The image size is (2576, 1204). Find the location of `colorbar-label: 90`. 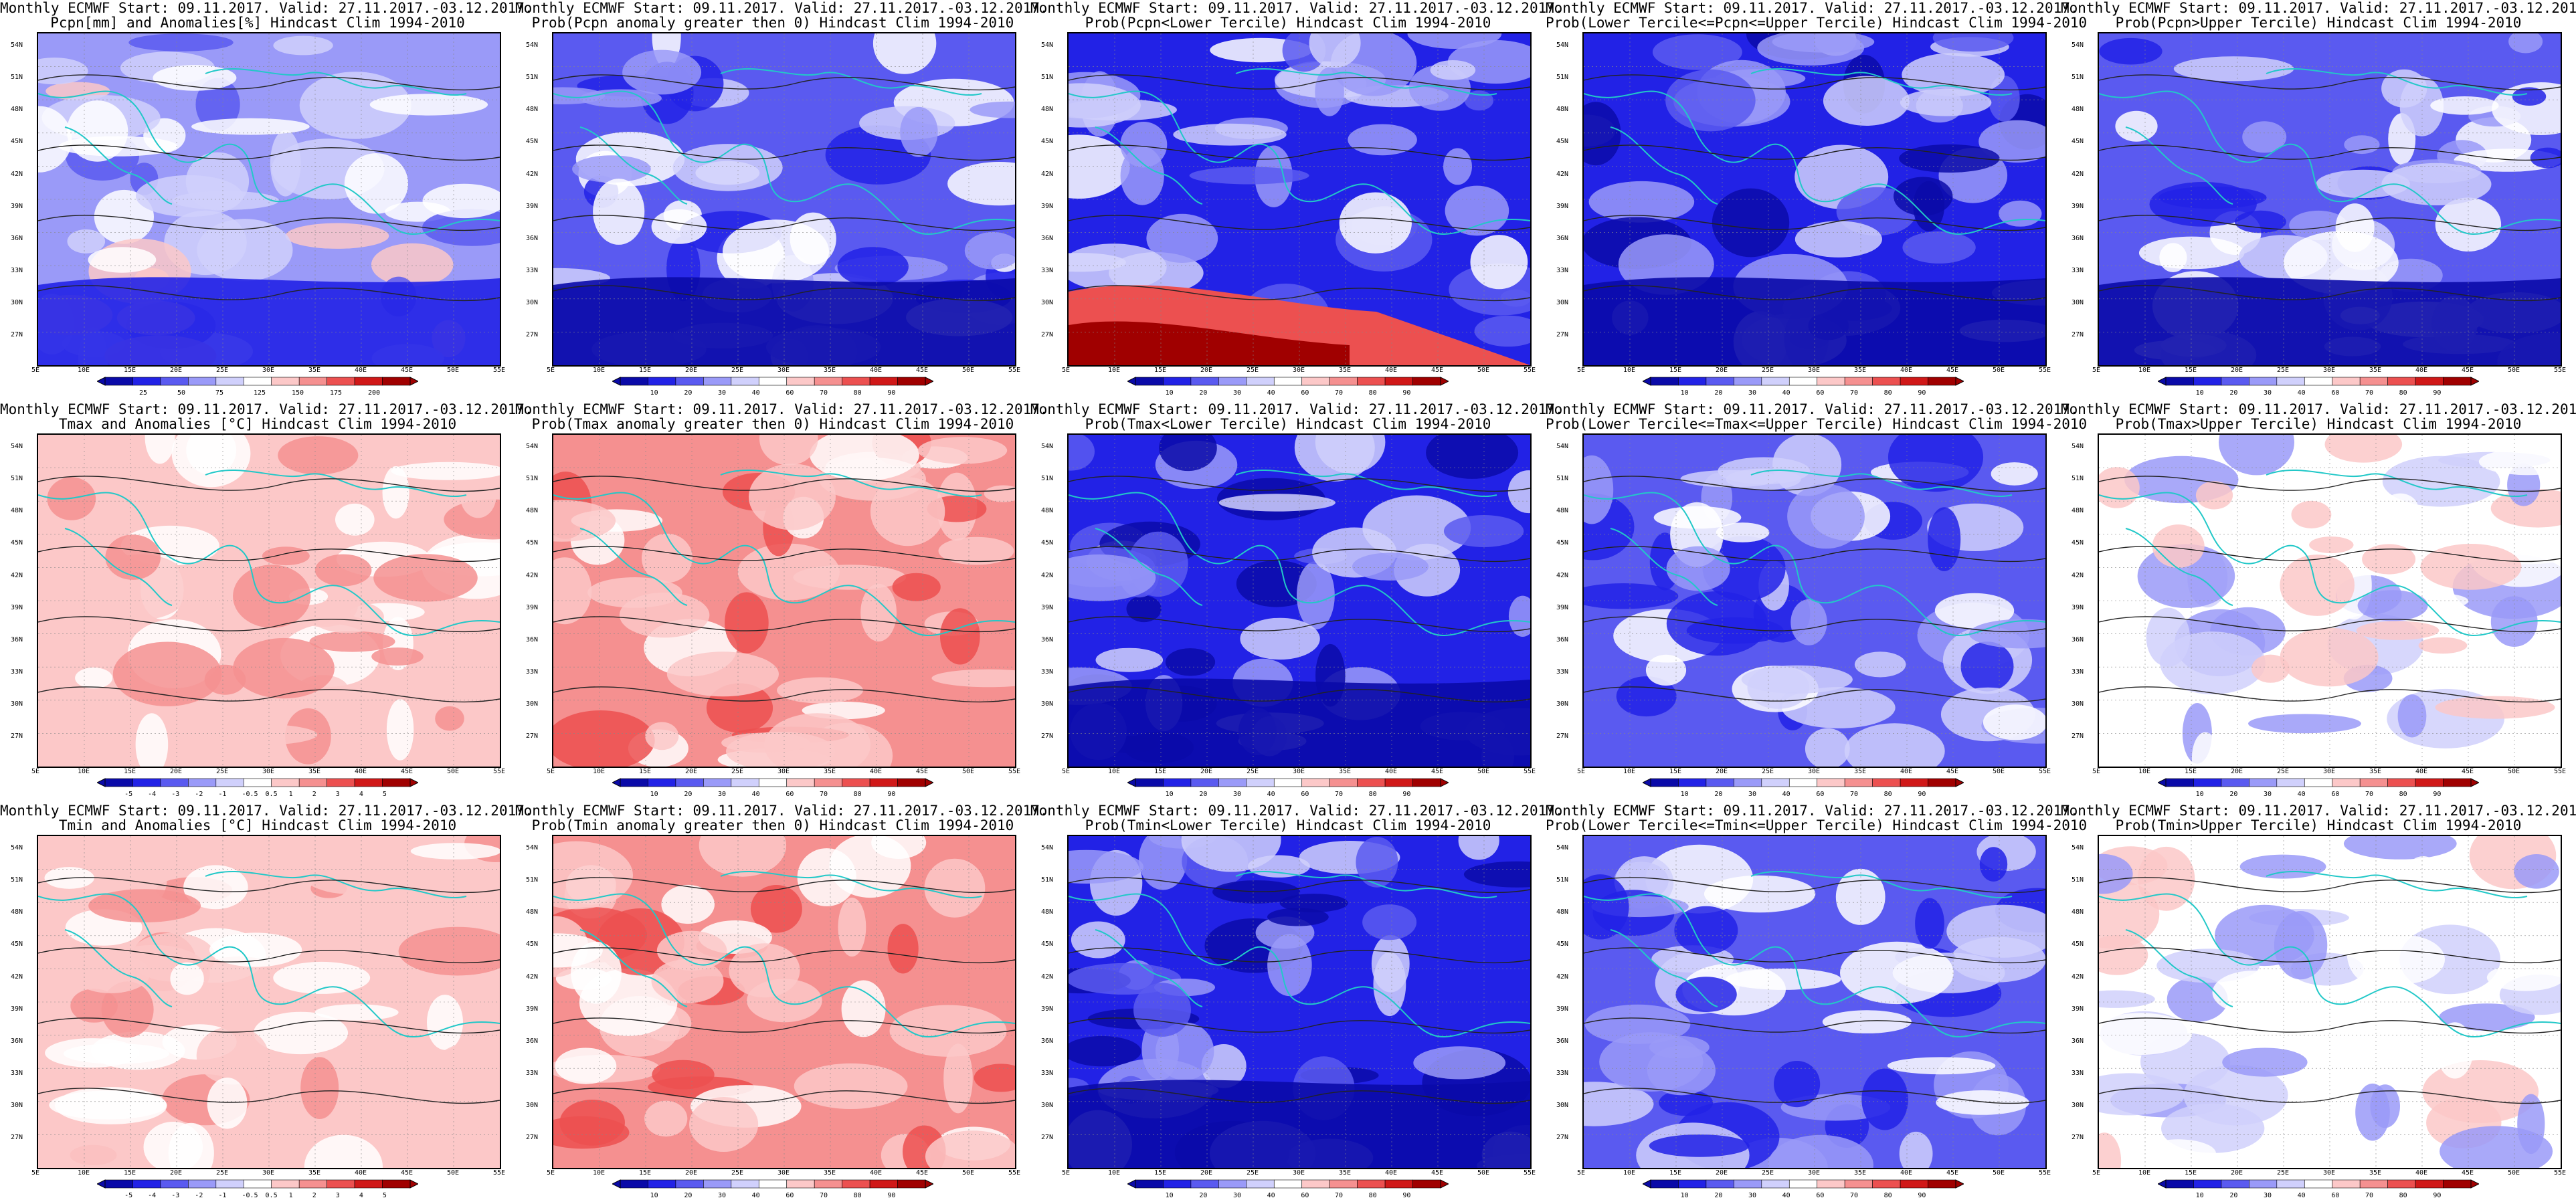

colorbar-label: 90 is located at coordinates (1922, 393).